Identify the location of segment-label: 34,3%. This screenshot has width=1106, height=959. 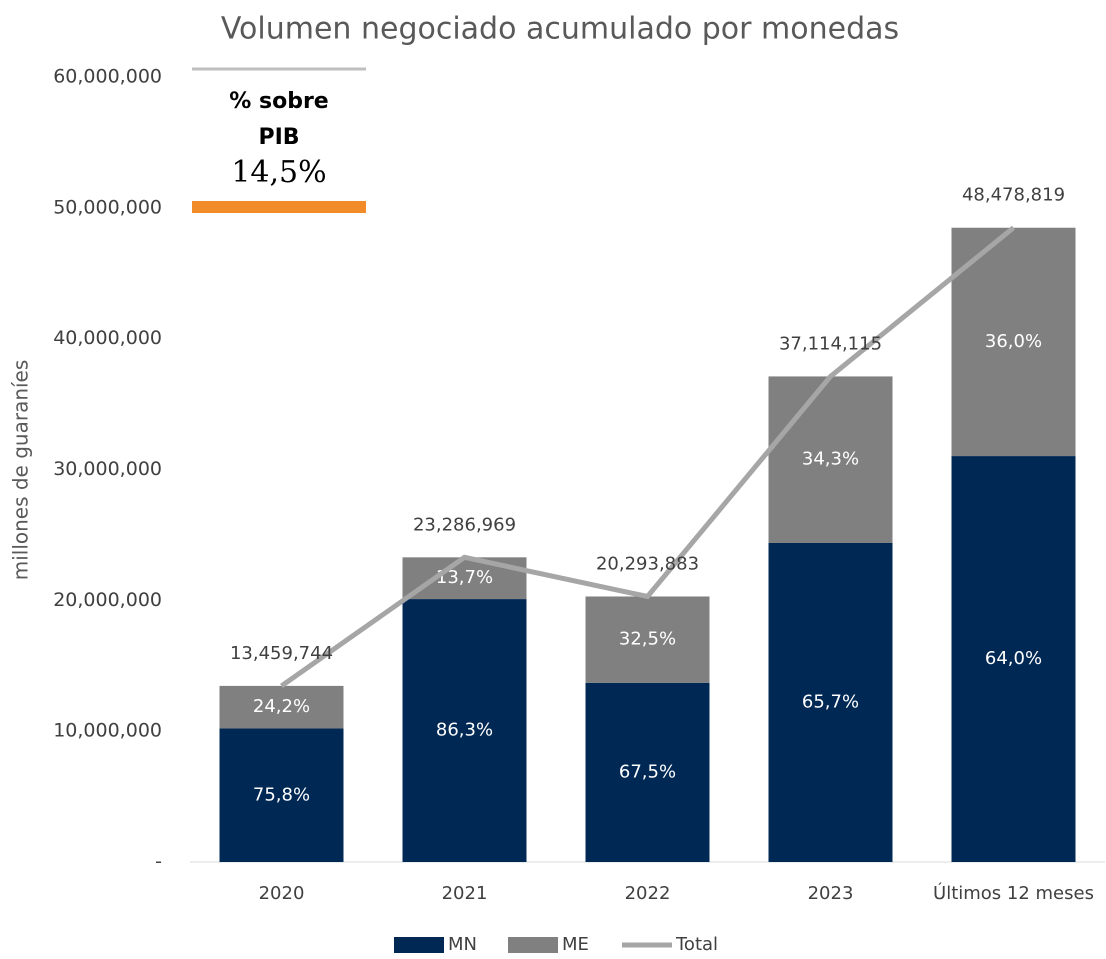
(830, 459).